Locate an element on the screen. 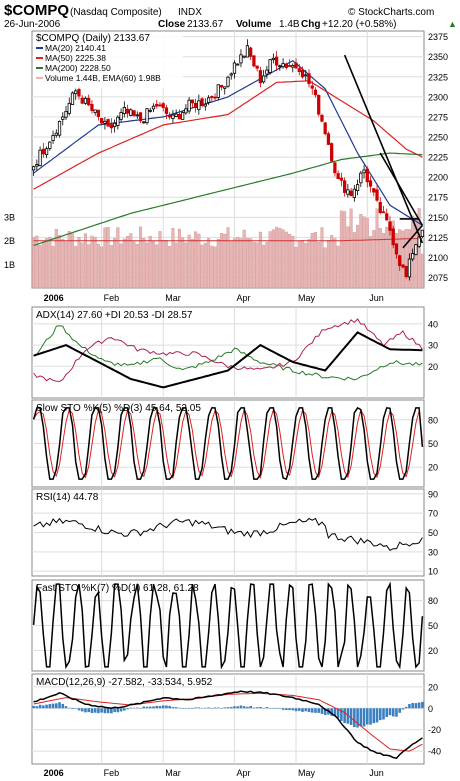 This screenshot has width=460, height=781. price-axis-tick-label: 2150 is located at coordinates (438, 218).